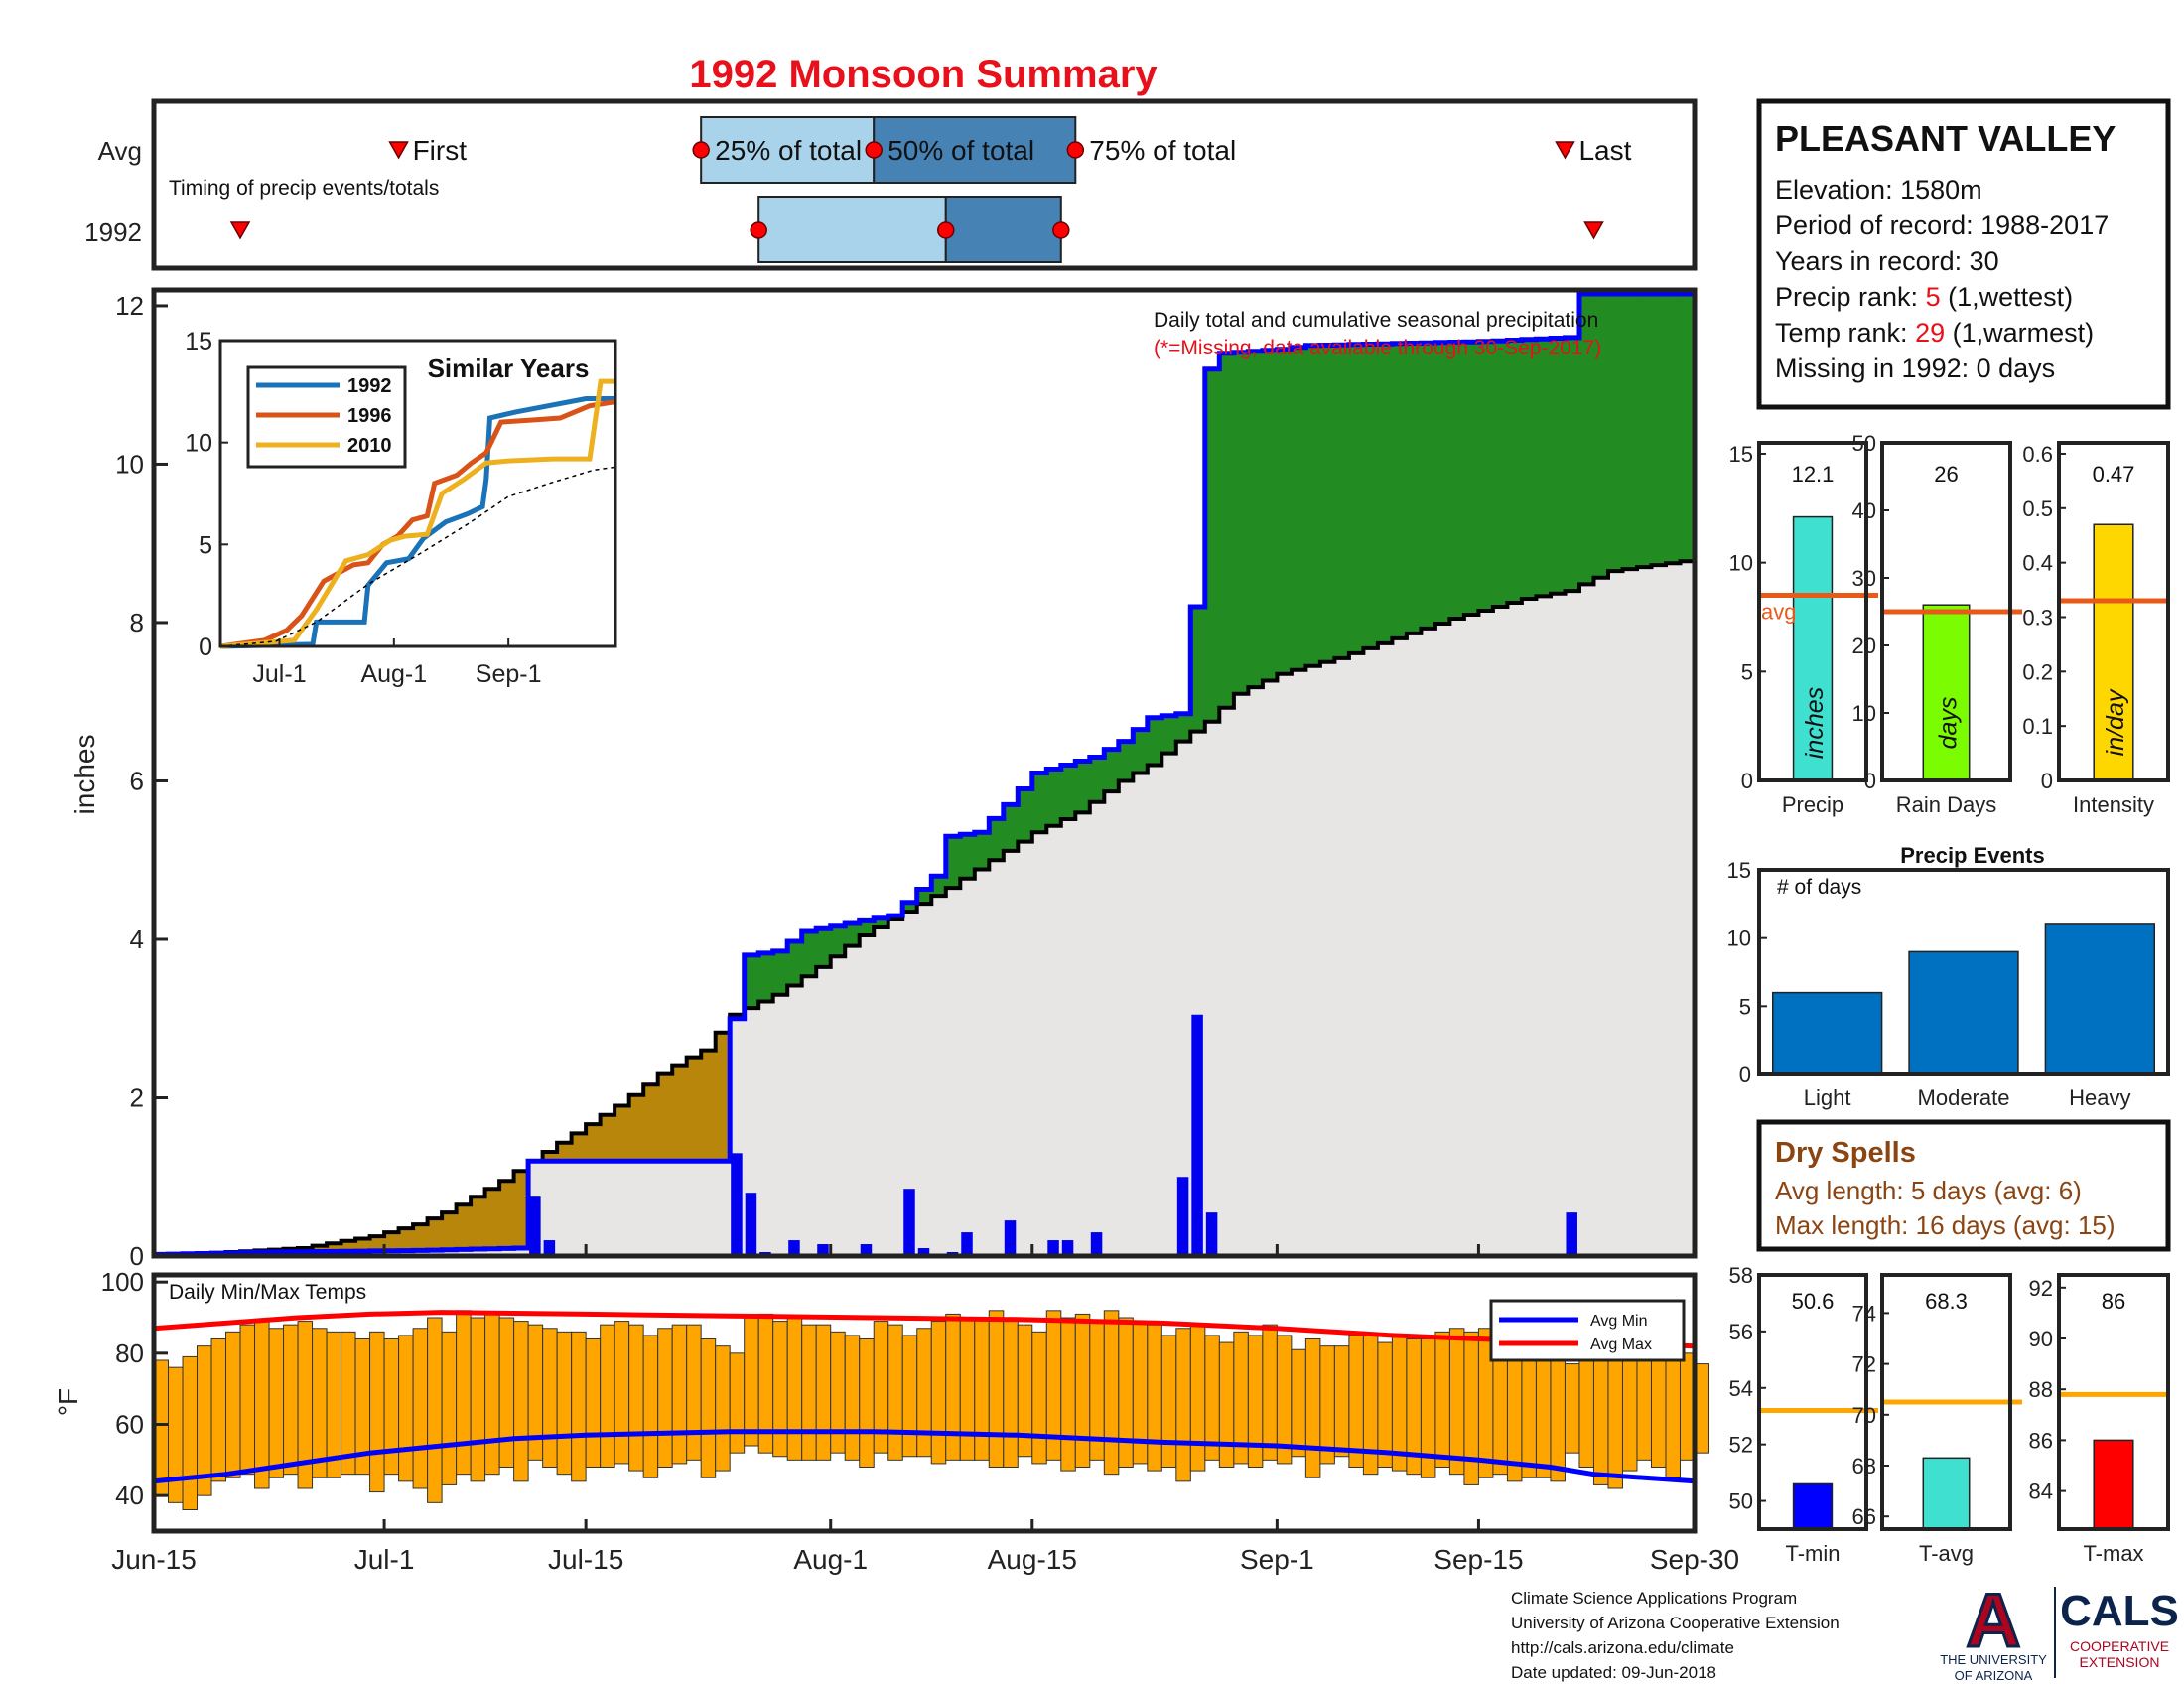 This screenshot has width=2184, height=1688. Describe the element at coordinates (1061, 230) in the screenshot. I see `timing-year-quantile-marker` at that location.